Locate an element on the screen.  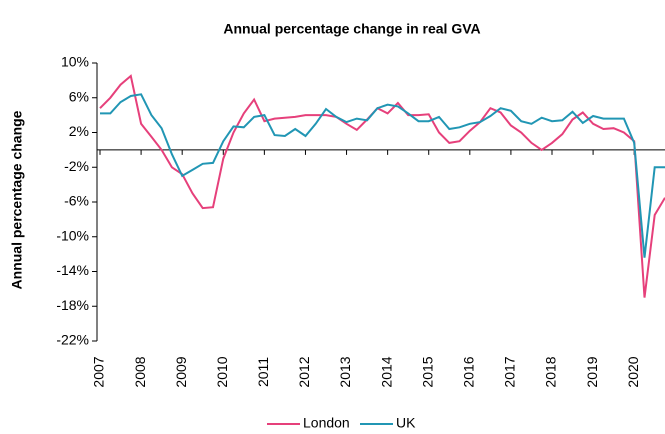
legend-label: UK is located at coordinates (406, 423).